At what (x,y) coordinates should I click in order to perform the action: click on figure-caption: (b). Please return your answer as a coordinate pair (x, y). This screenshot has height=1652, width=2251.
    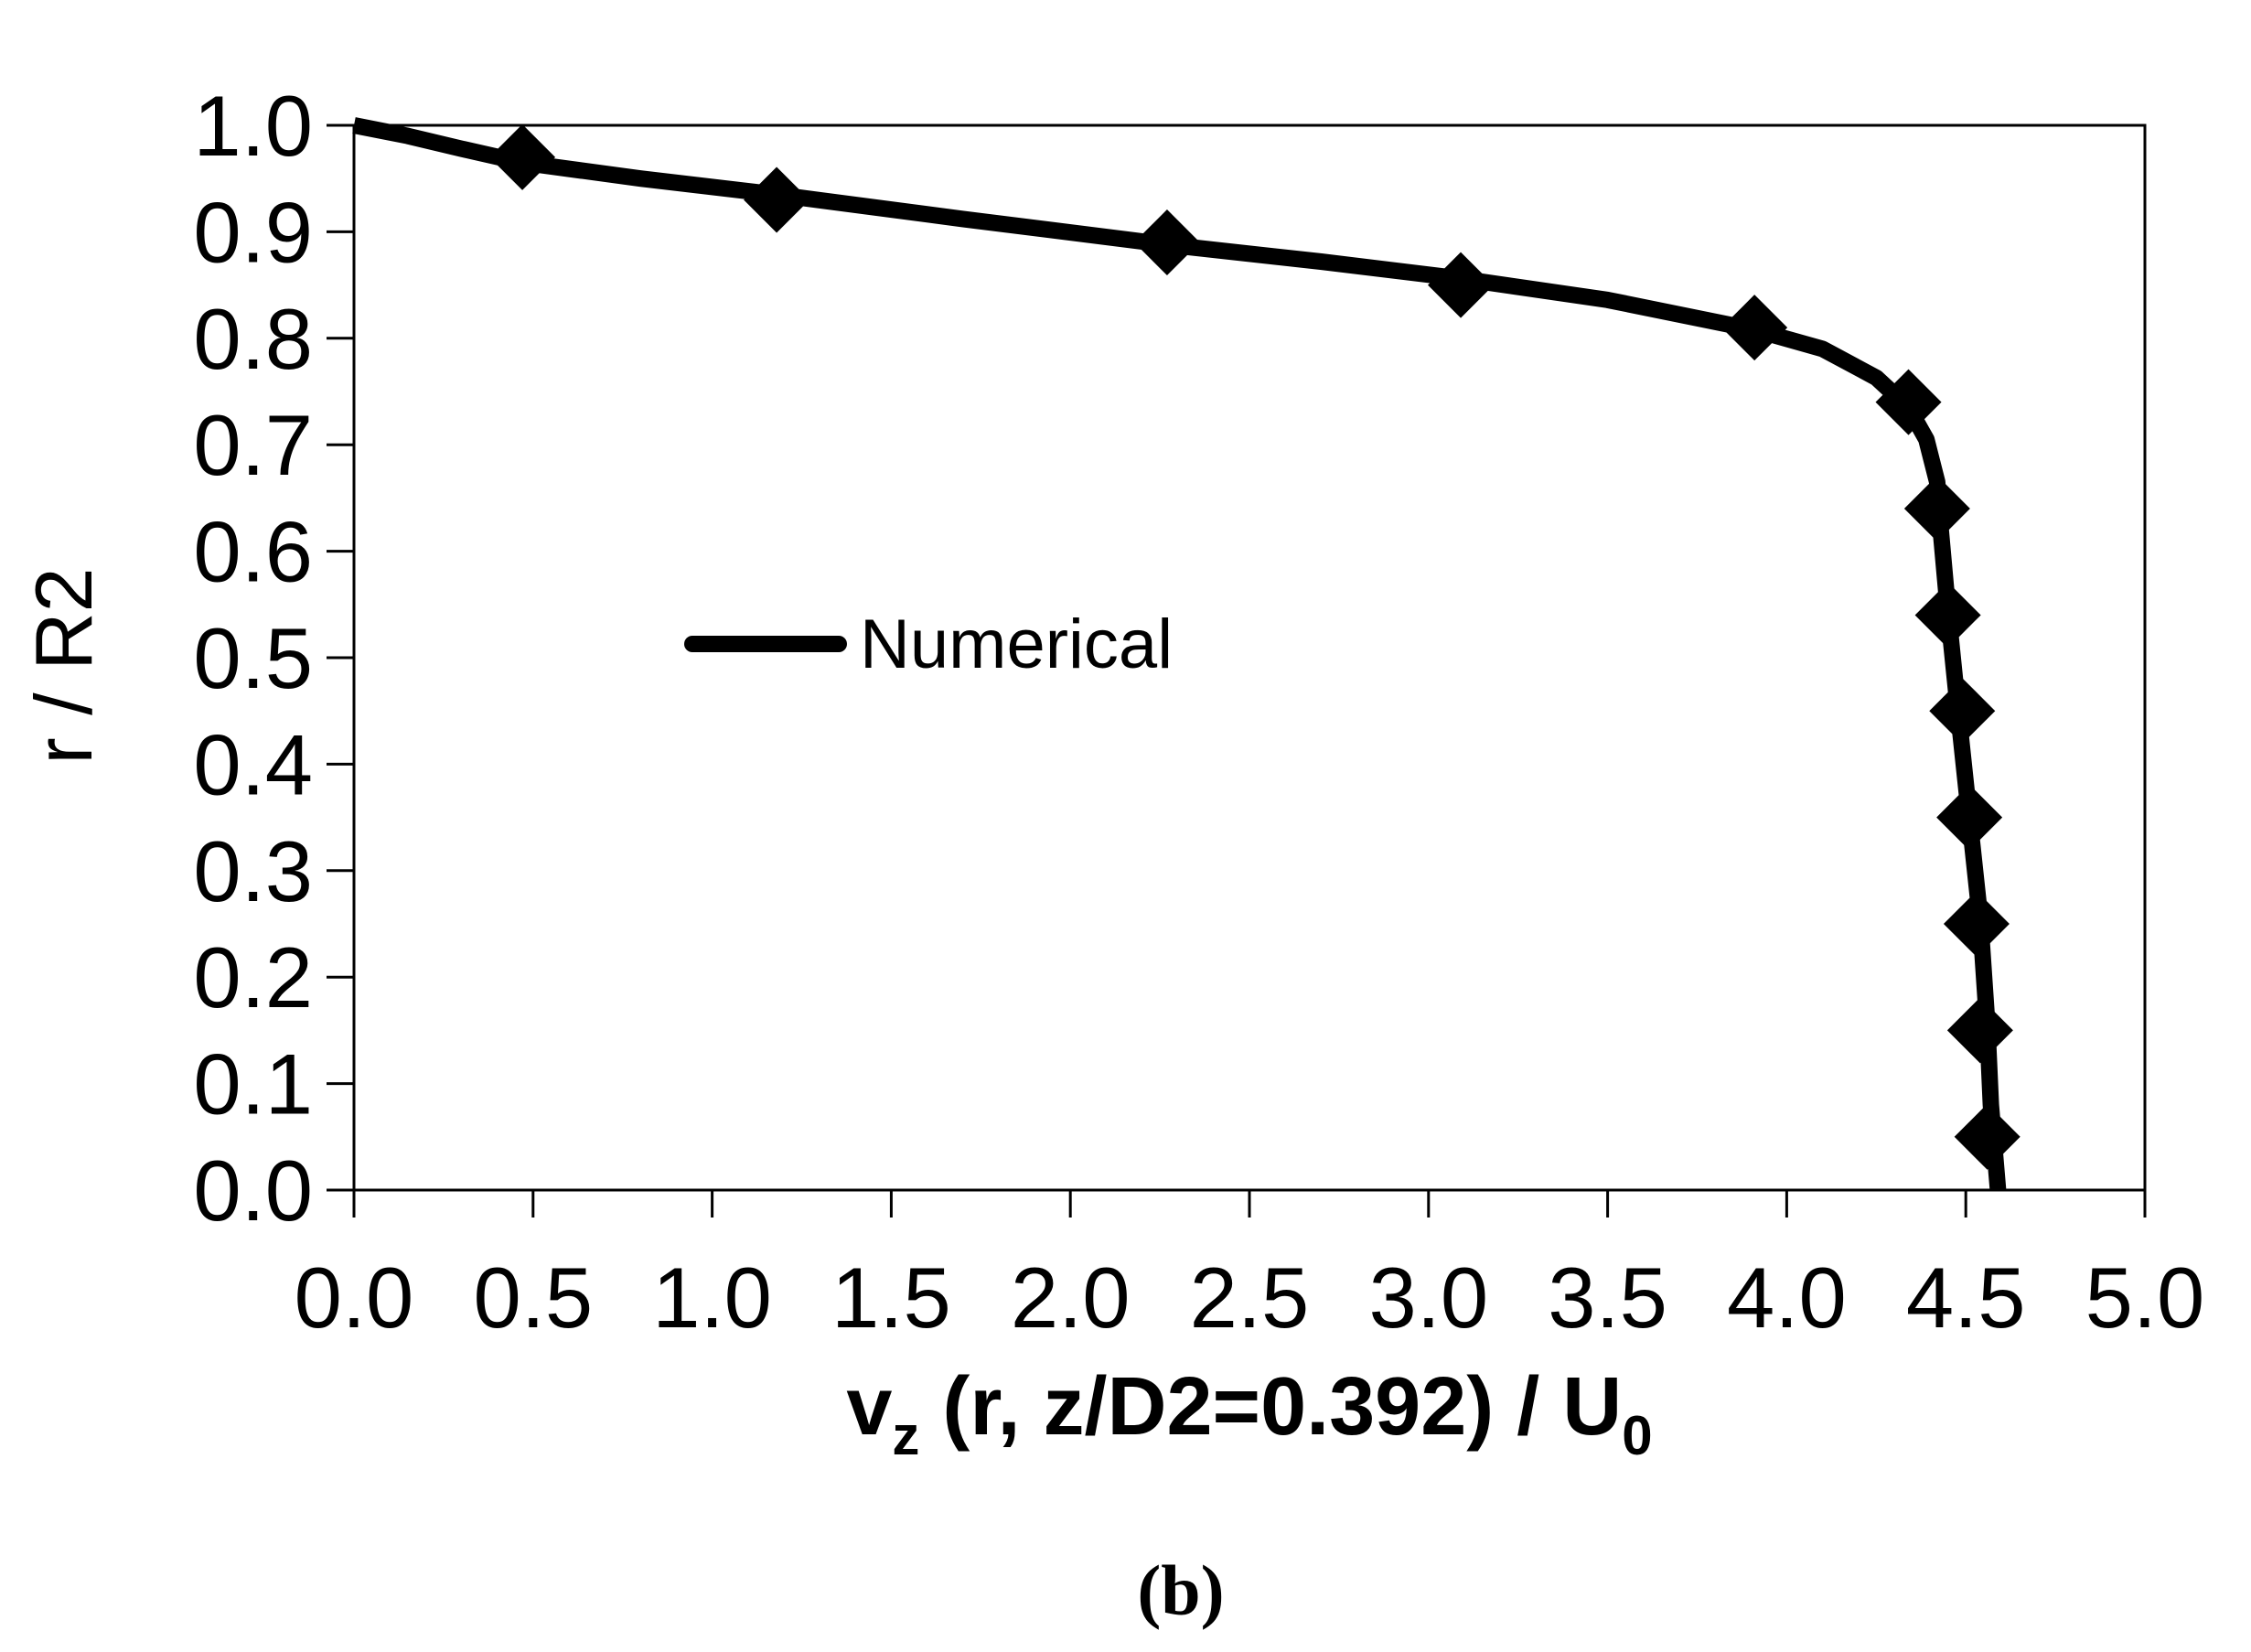
    Looking at the image, I should click on (1180, 1590).